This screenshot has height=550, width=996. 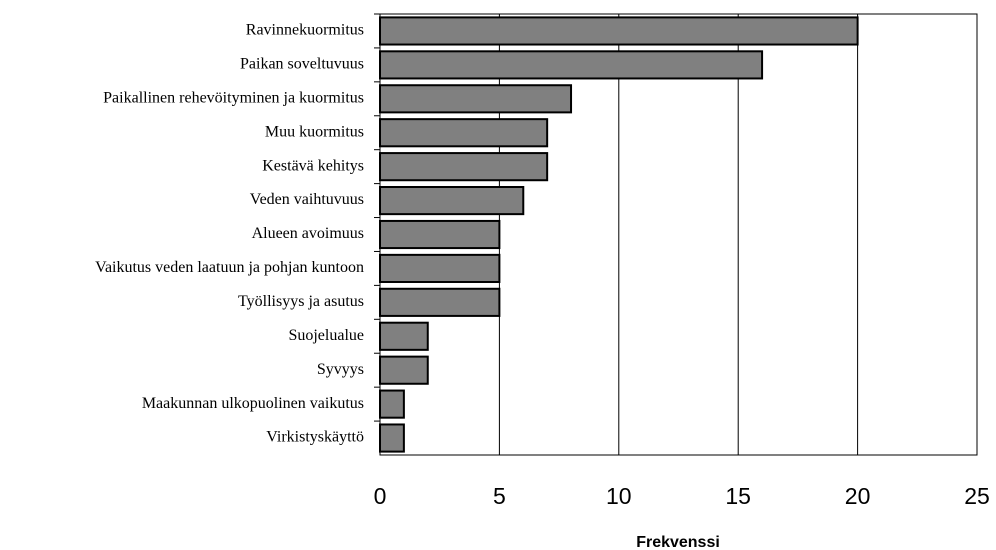 I want to click on x-tick-label: 20, so click(x=858, y=496).